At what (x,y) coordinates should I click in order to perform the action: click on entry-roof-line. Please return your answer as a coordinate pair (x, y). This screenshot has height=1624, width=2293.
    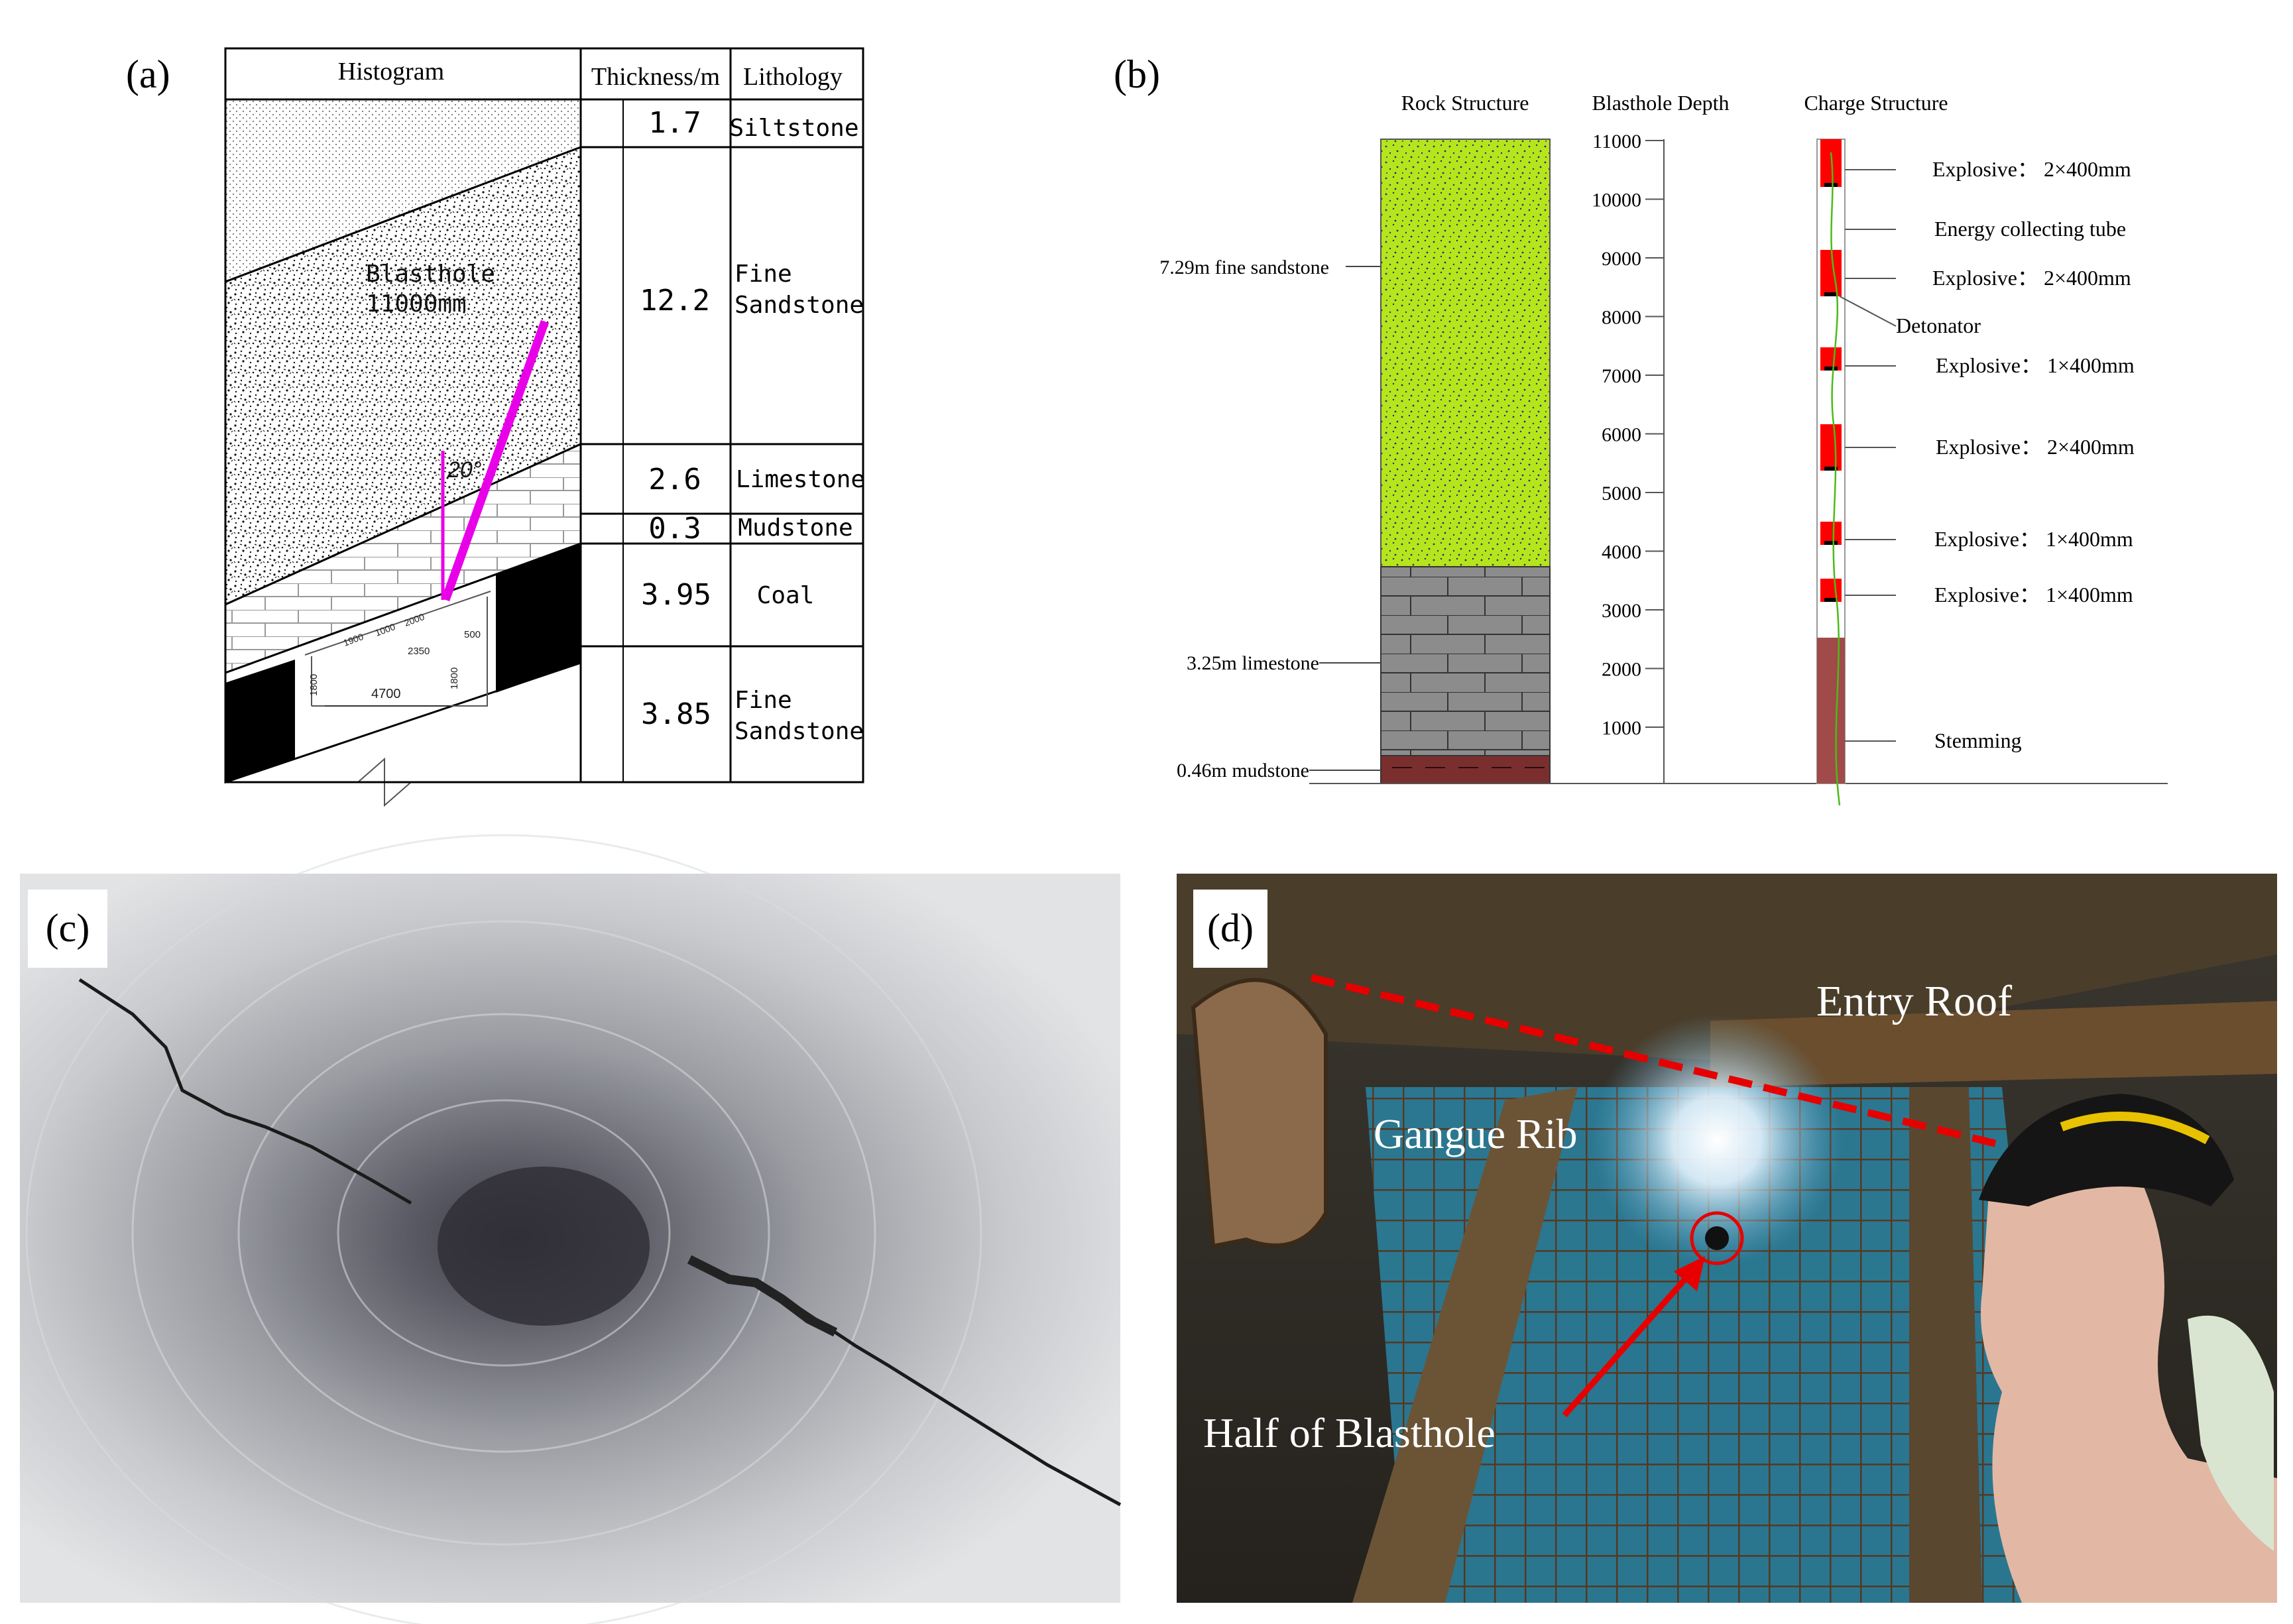
    Looking at the image, I should click on (1653, 1060).